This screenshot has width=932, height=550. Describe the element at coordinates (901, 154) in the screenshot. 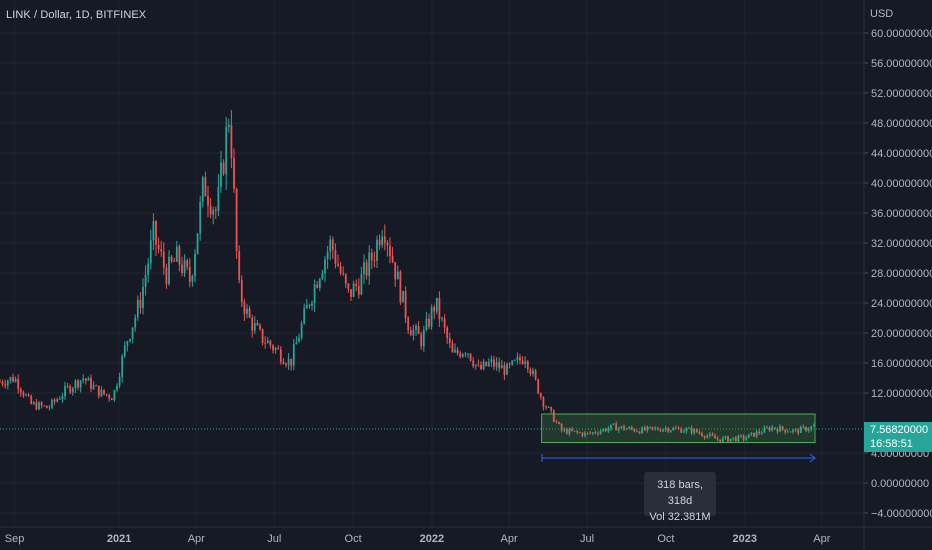

I see `price-tick-label: 44.00000000` at that location.